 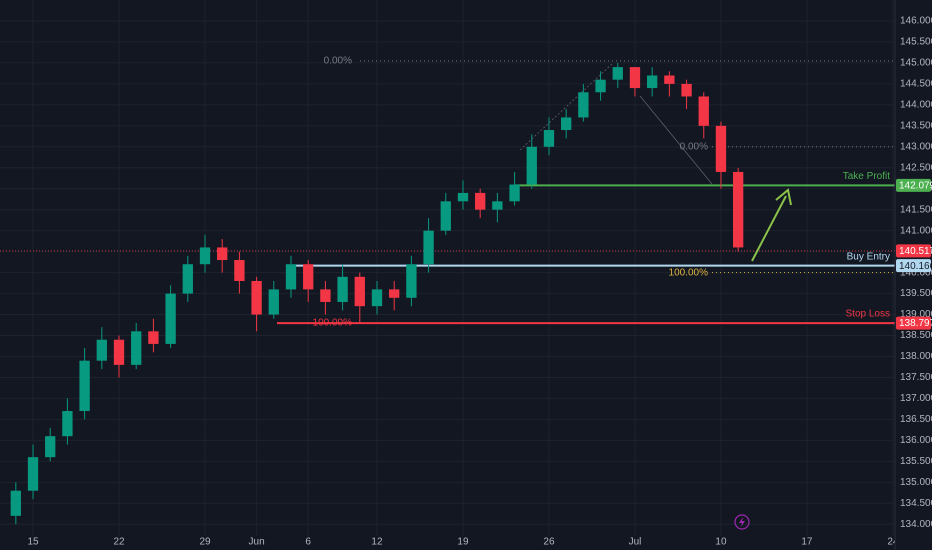 I want to click on y-tick-label: 144.500, so click(x=916, y=84).